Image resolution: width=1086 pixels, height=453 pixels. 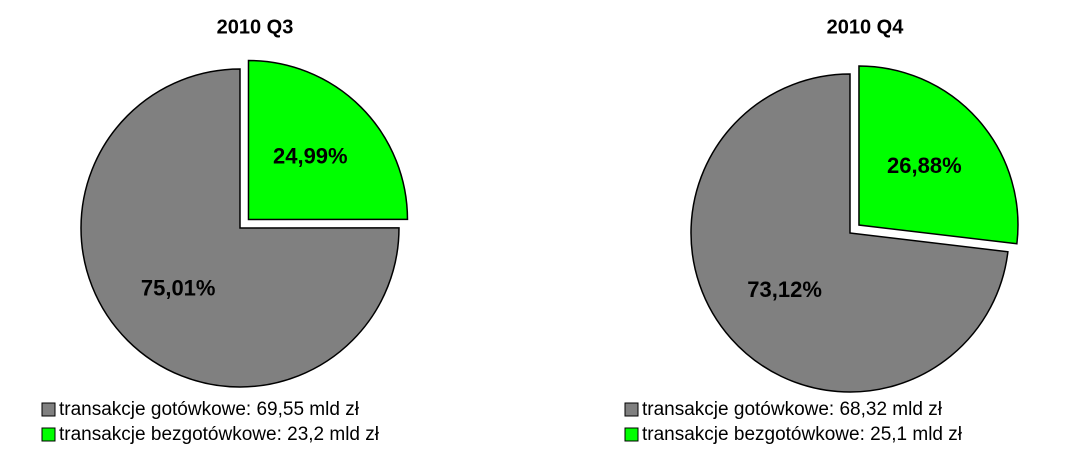 What do you see at coordinates (178, 288) in the screenshot?
I see `data-label: 75,01%` at bounding box center [178, 288].